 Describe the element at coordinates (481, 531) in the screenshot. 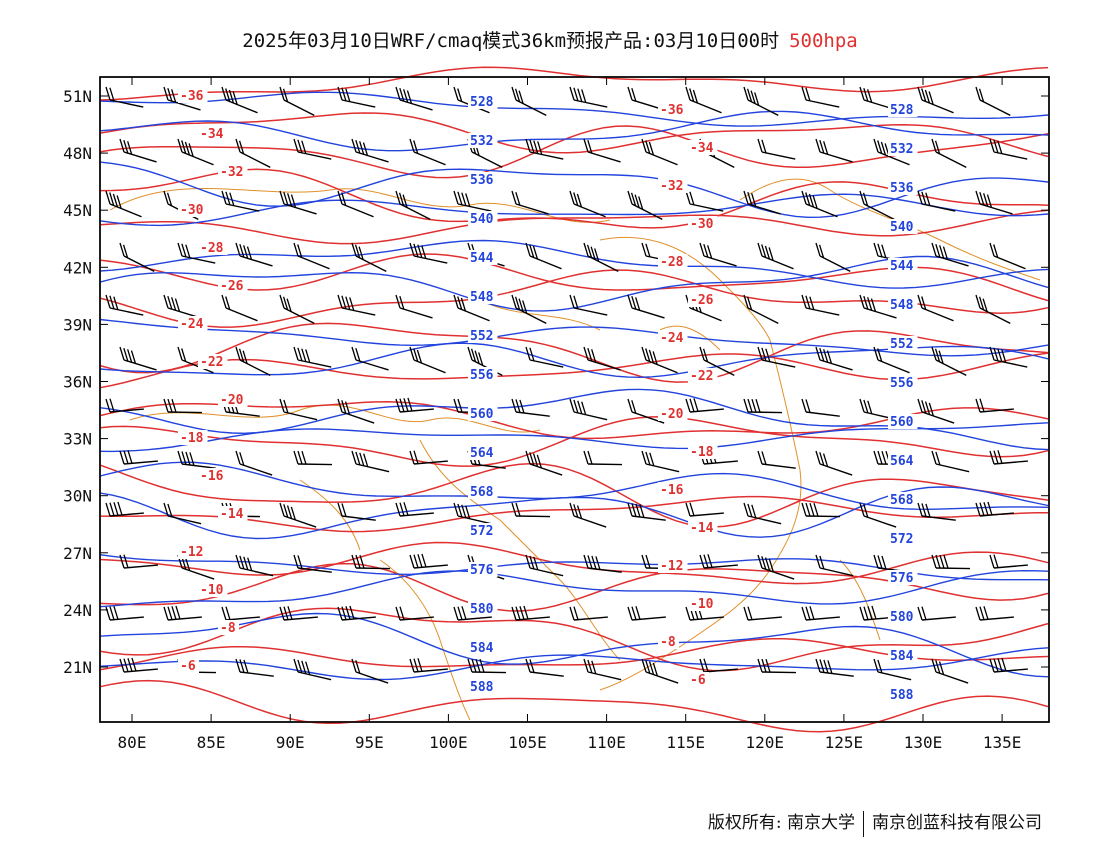

I see `height-contour-label: 572` at that location.